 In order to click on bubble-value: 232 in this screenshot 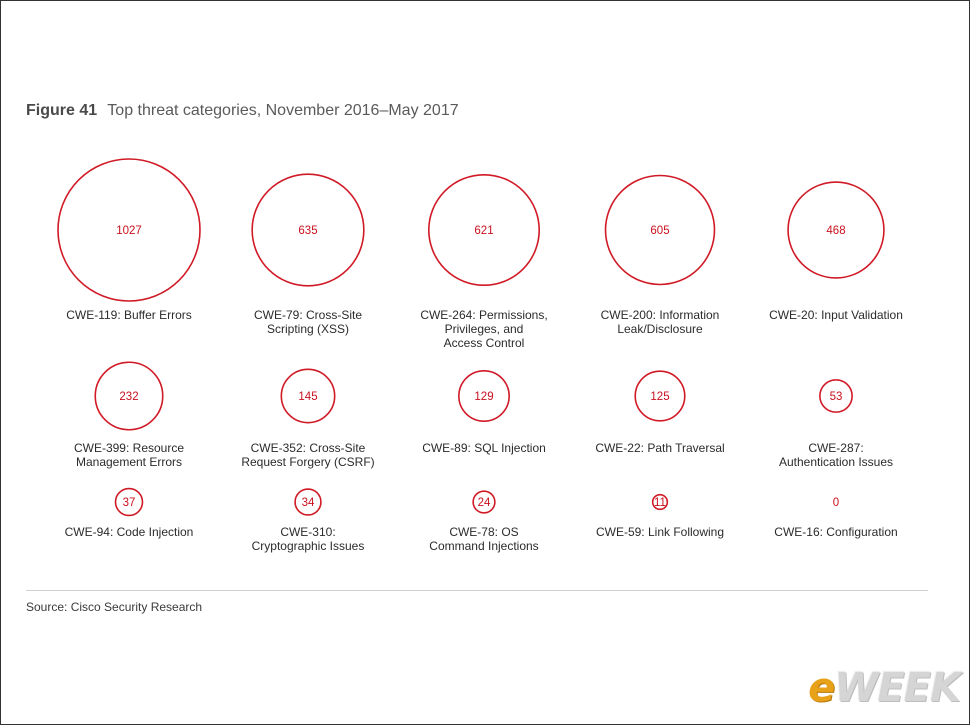, I will do `click(128, 397)`.